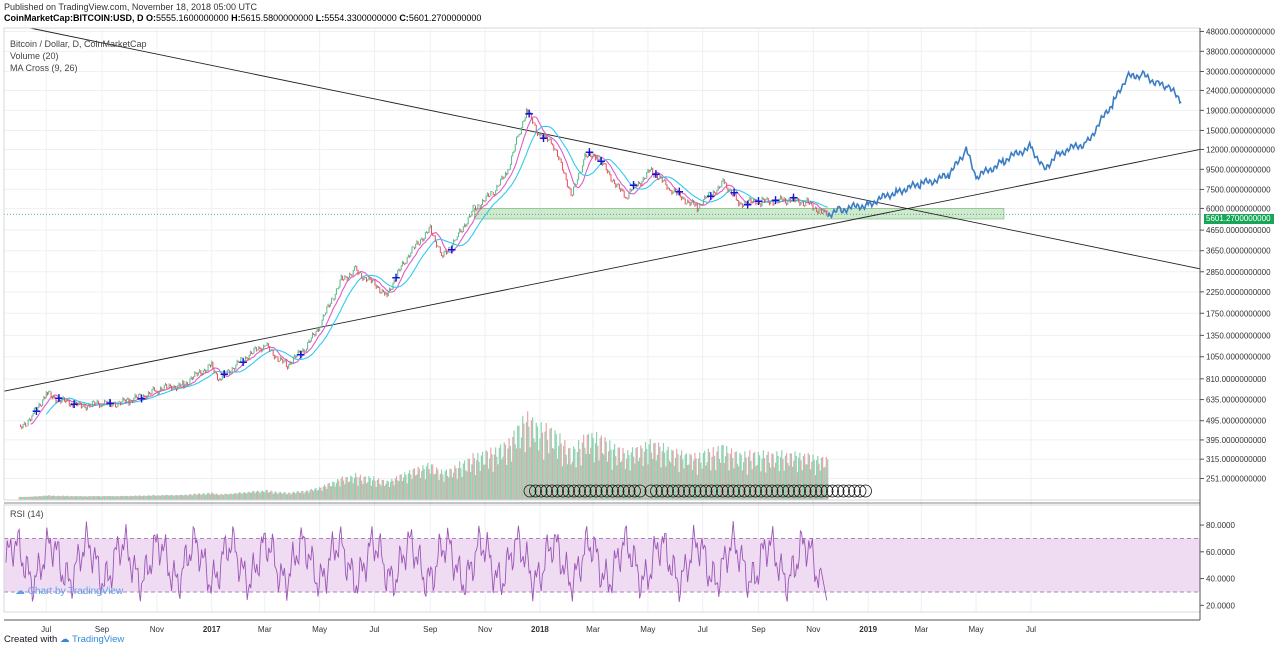  I want to click on footer-brand: TradingView, so click(98, 639).